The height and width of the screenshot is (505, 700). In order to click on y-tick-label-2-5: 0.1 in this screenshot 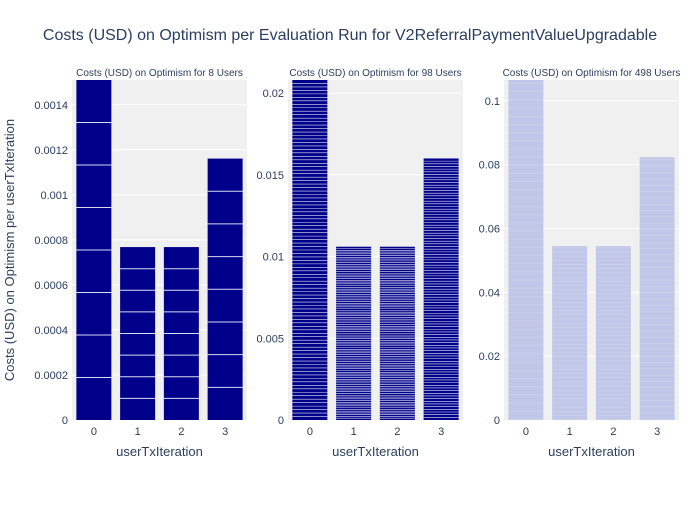, I will do `click(492, 102)`.